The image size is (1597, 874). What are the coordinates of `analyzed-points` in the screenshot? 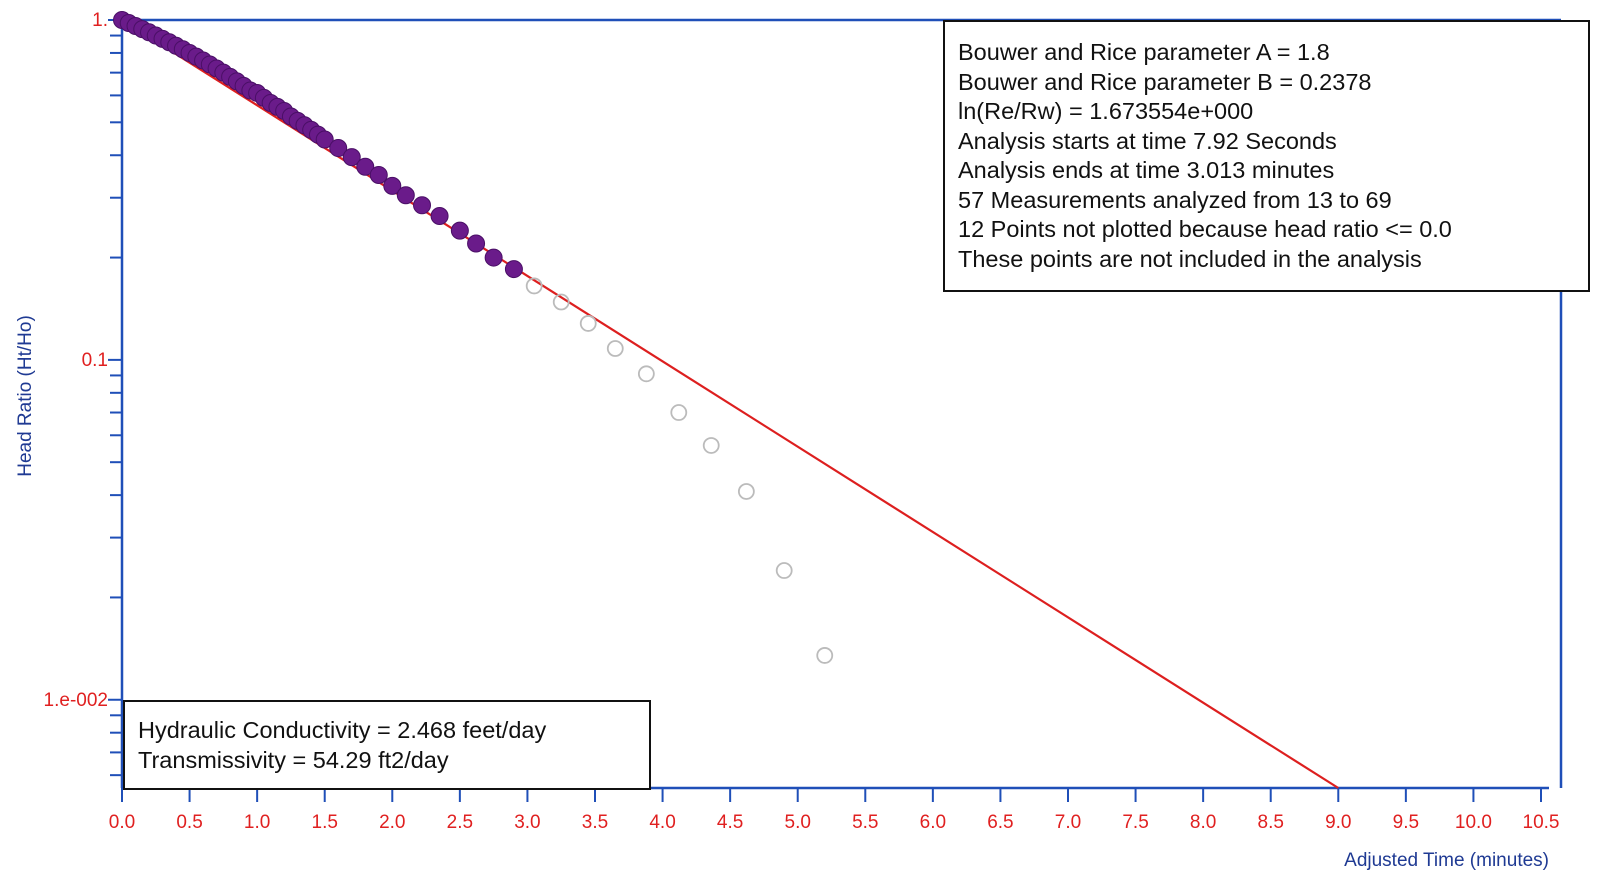 It's located at (318, 145).